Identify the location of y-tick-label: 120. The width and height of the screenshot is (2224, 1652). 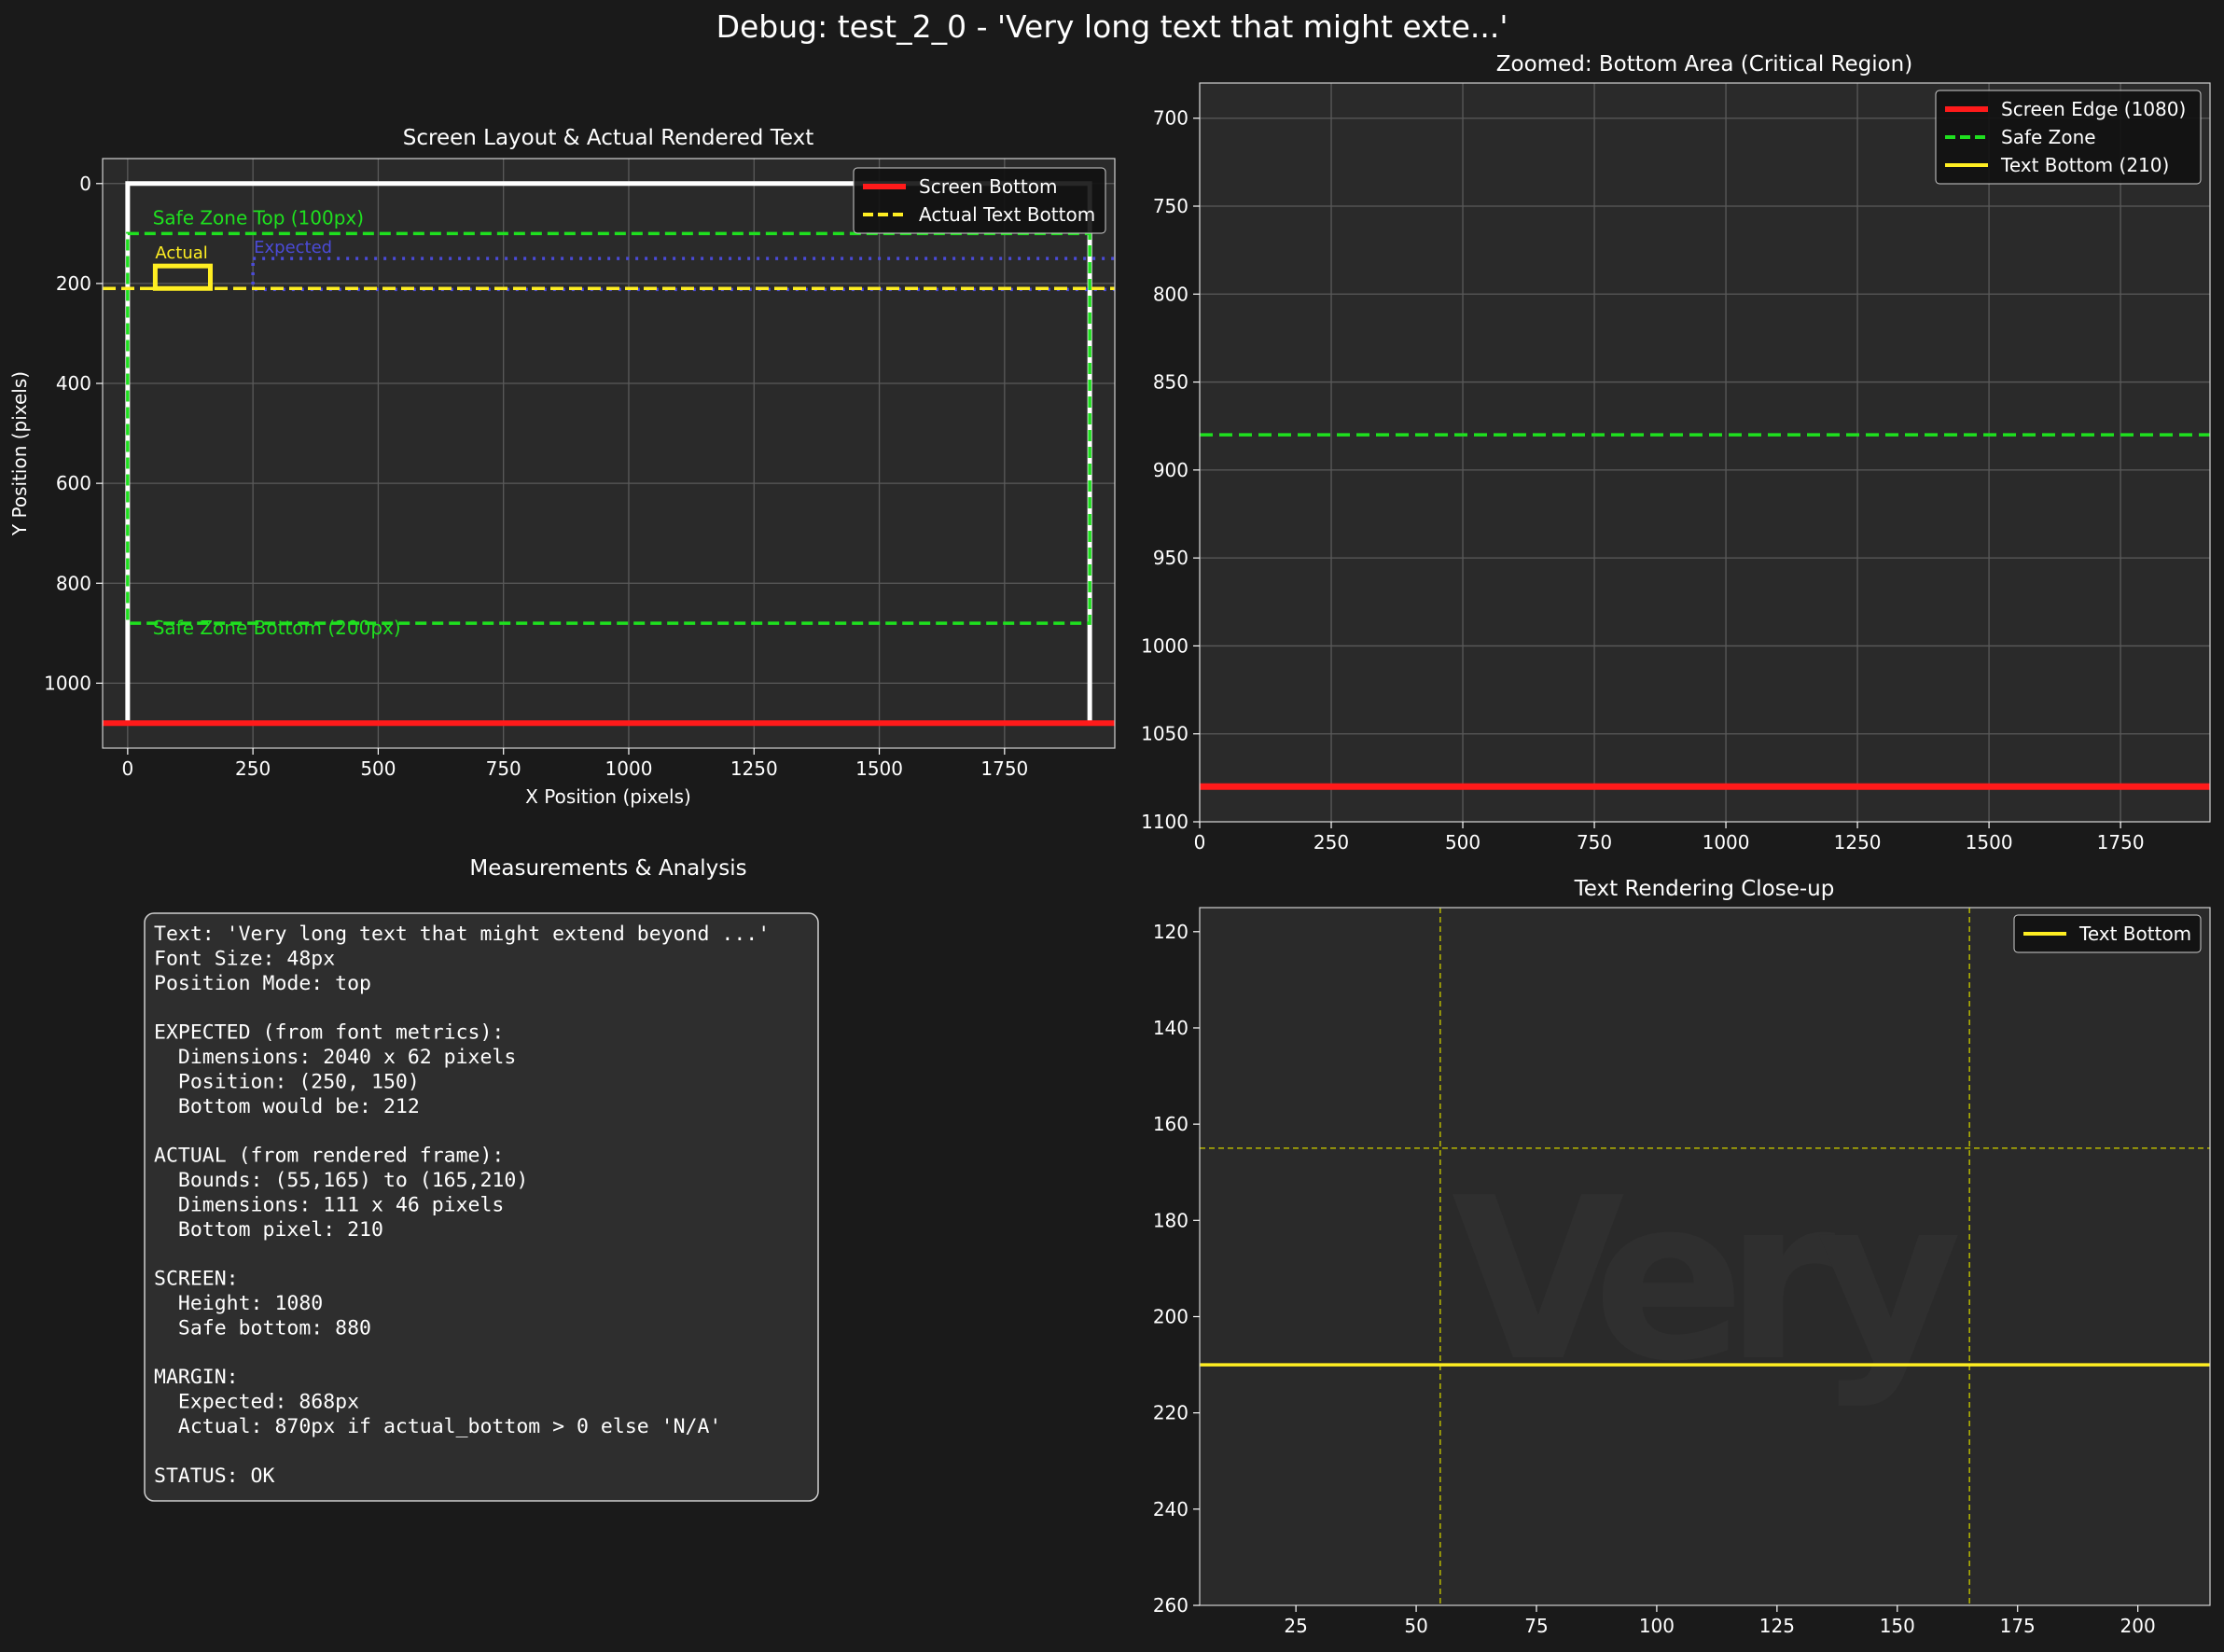
(1170, 932).